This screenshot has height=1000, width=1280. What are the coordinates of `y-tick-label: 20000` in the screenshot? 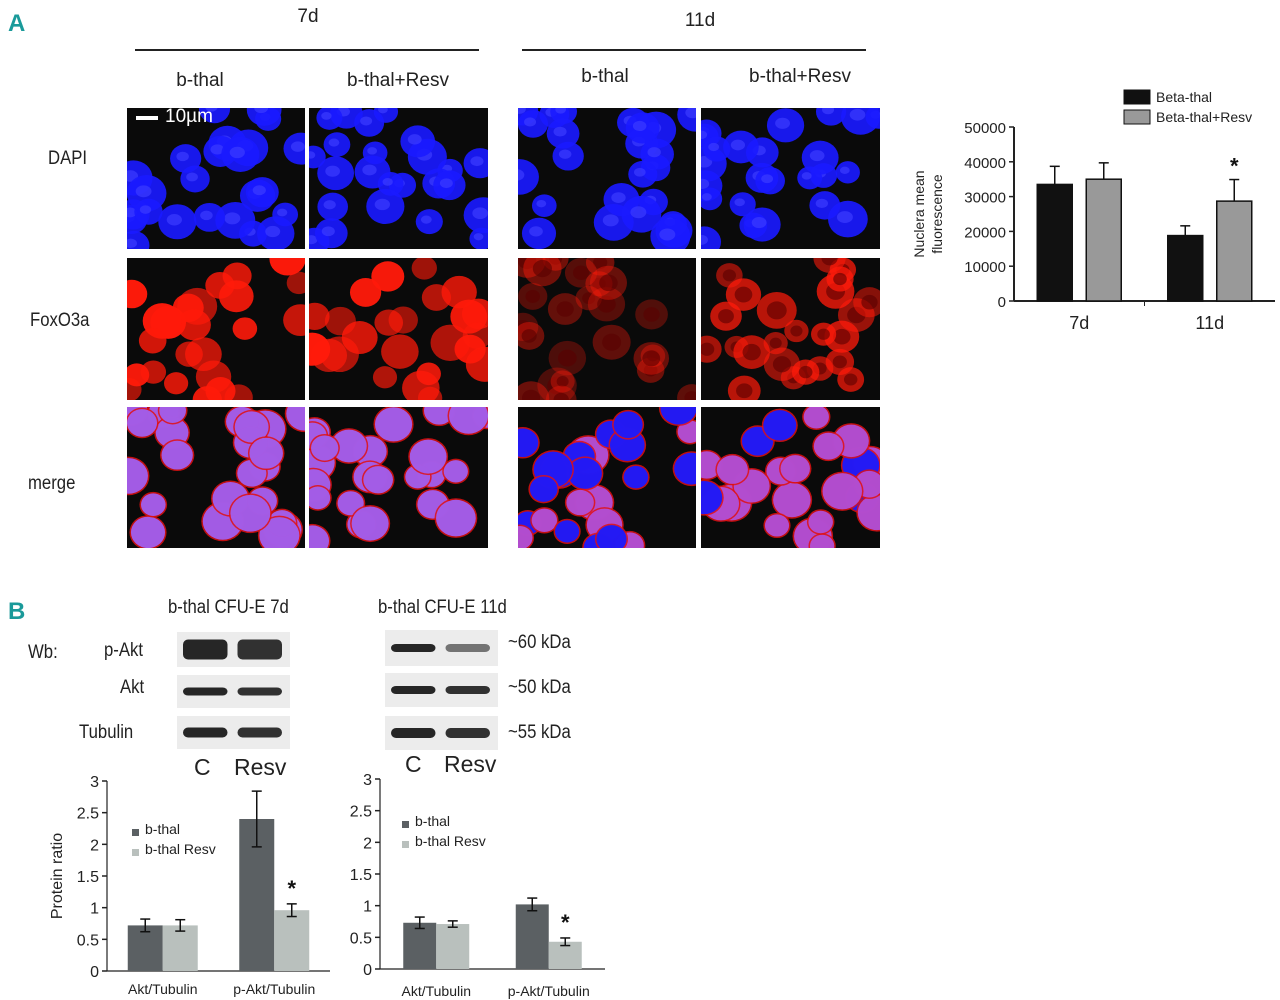 It's located at (985, 232).